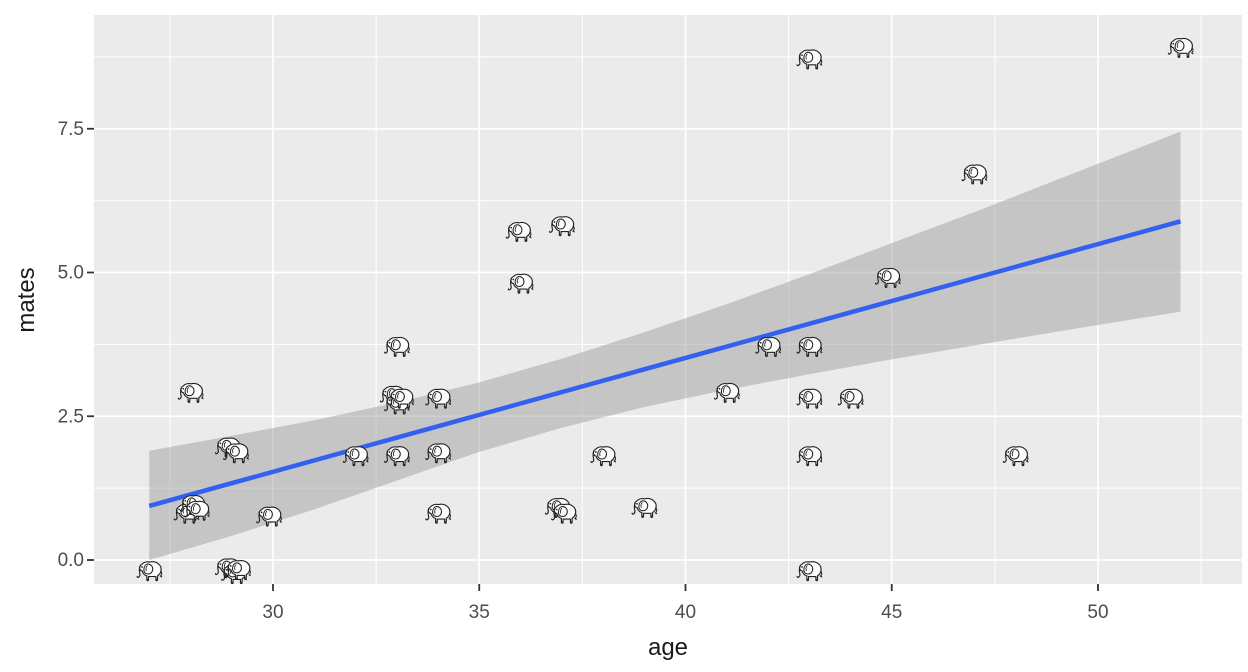 The height and width of the screenshot is (672, 1248). What do you see at coordinates (71, 560) in the screenshot?
I see `y-tick-label: 0.0` at bounding box center [71, 560].